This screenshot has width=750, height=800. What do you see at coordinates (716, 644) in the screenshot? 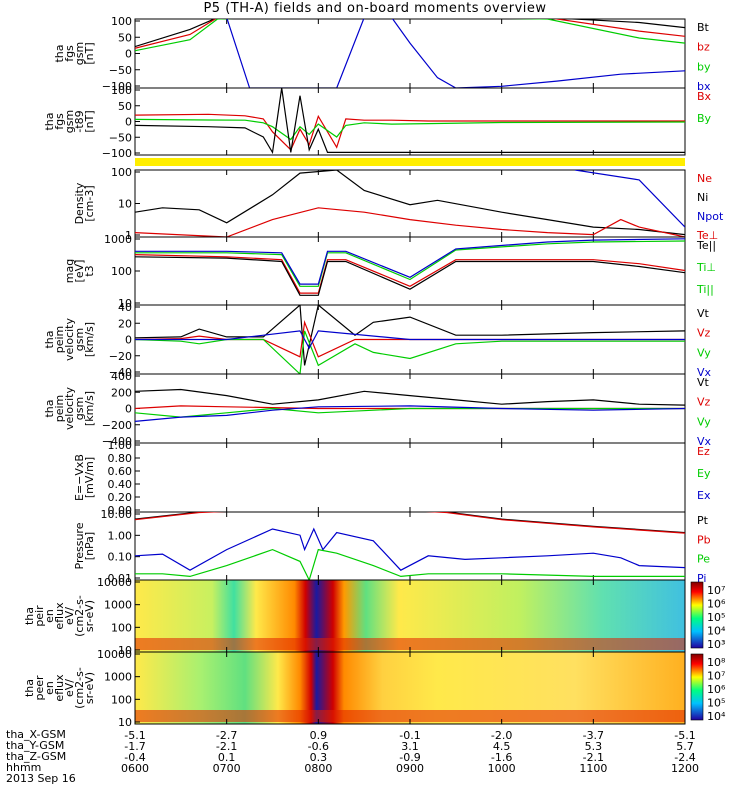
I see `colorbar-tick: 10³` at bounding box center [716, 644].